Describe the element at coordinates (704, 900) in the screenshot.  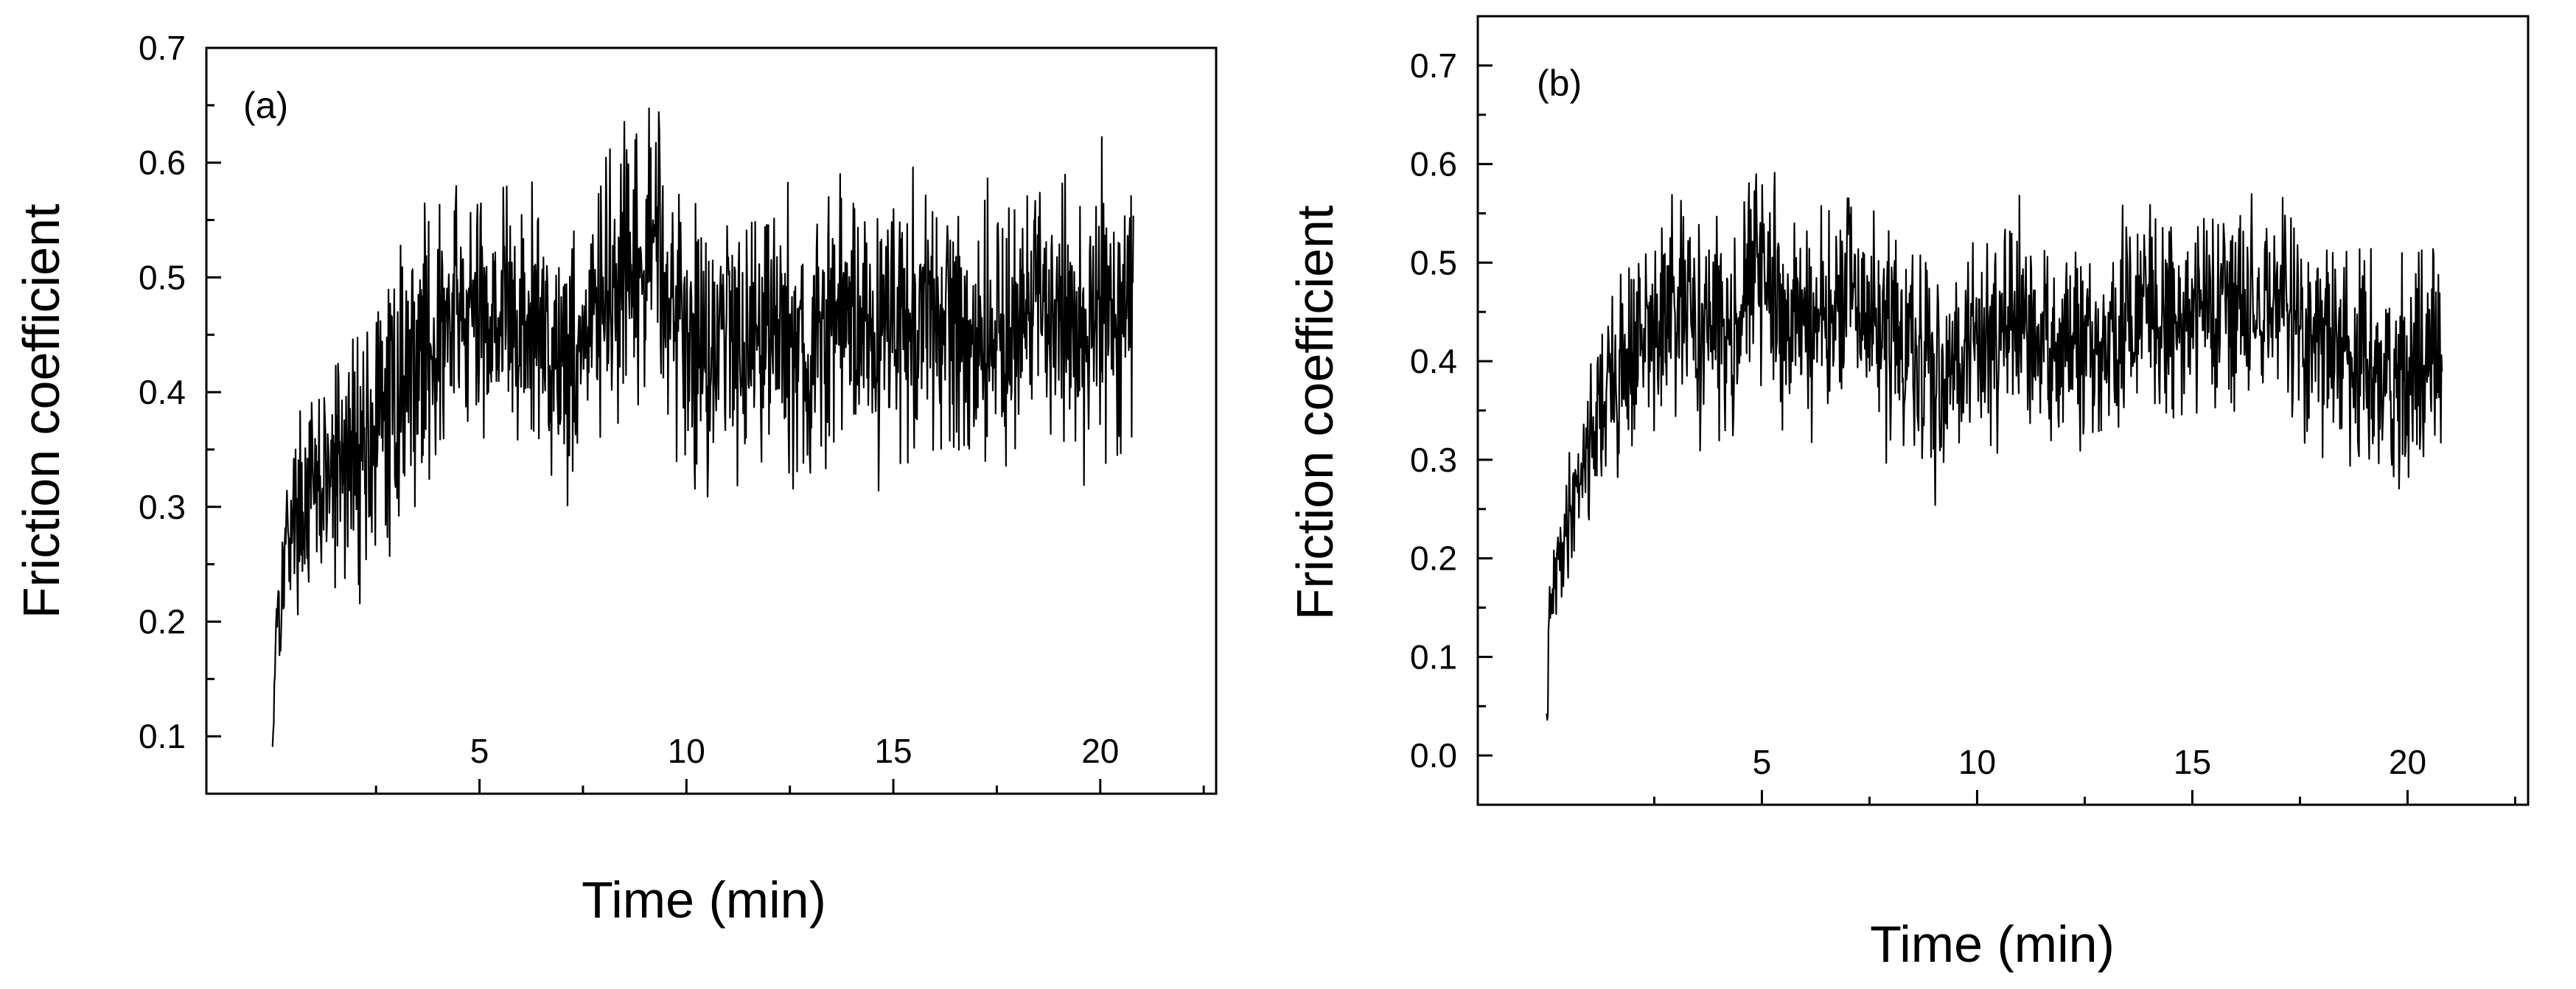
I see `x-axis-title-a: Time (min)` at that location.